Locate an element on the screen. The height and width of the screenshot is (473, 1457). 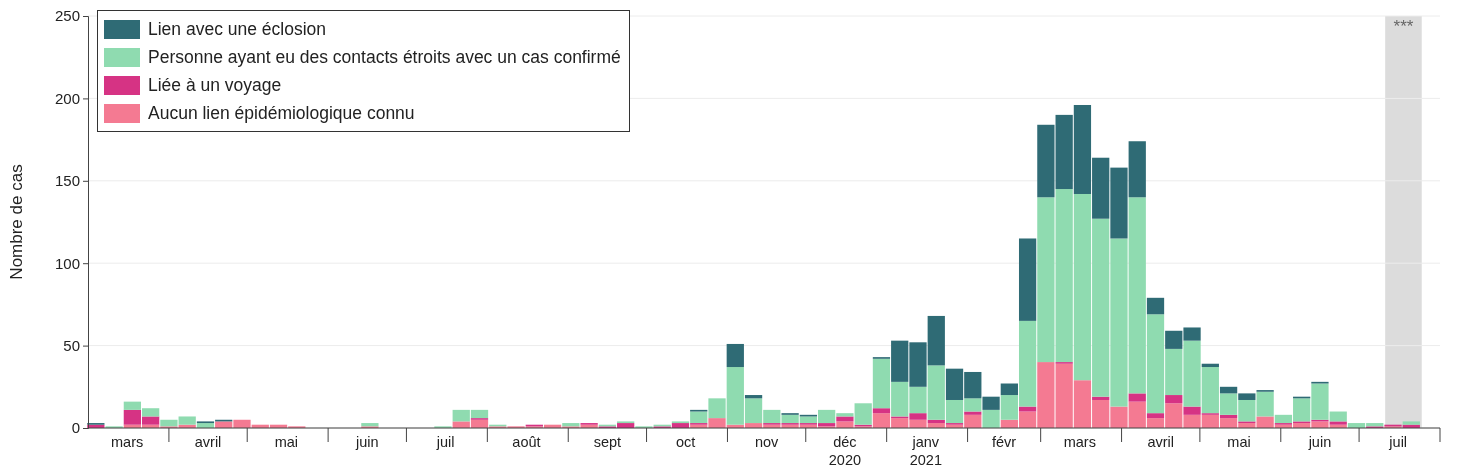
y-tick-label: 200 is located at coordinates (67, 98).